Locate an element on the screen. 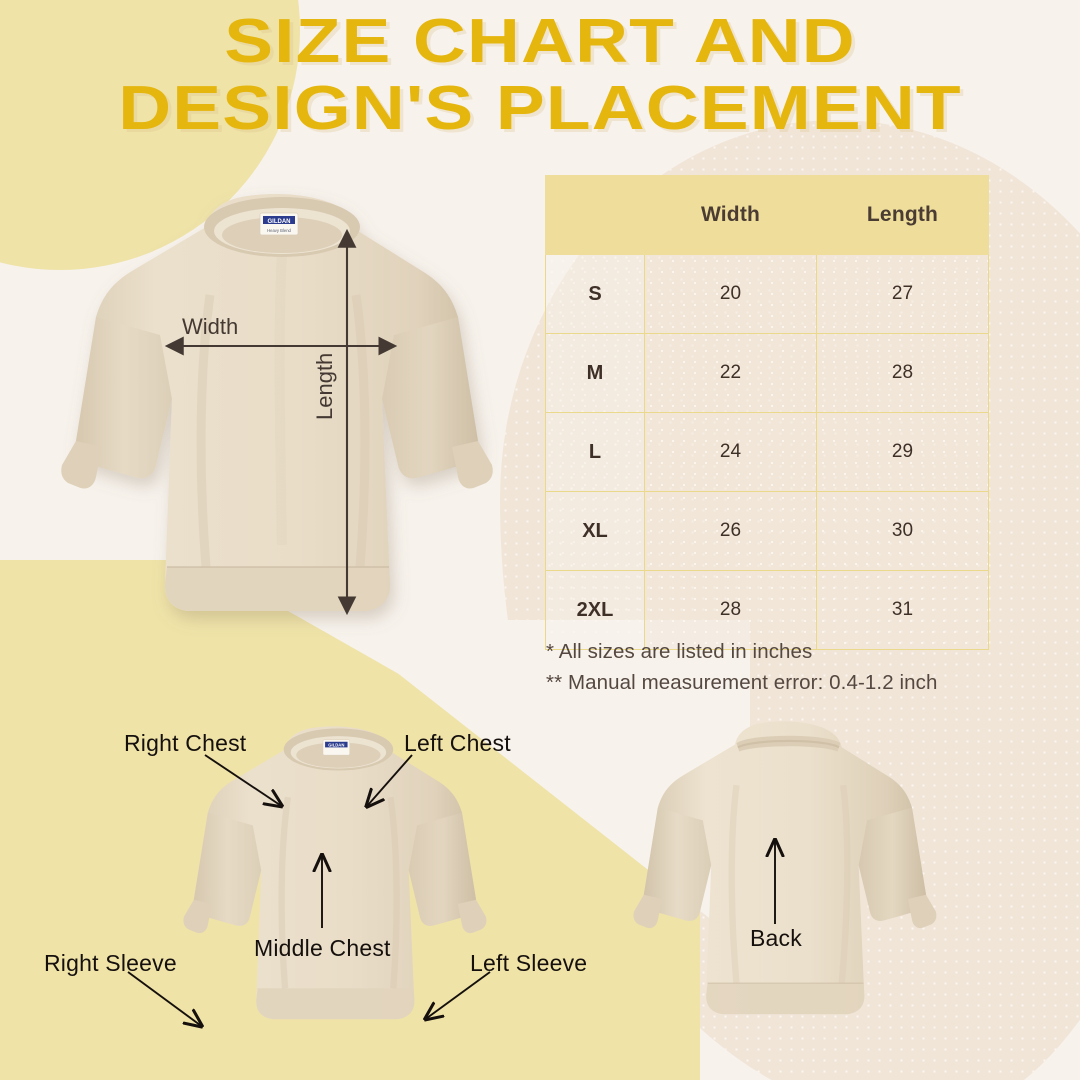  left-chest-arrow is located at coordinates (390, 779).